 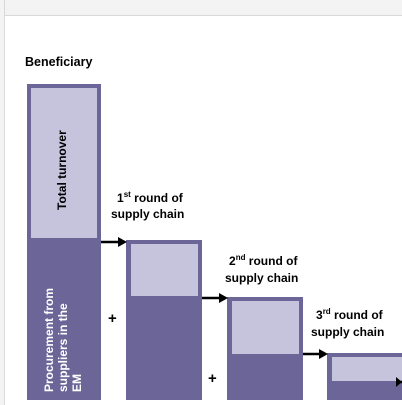 I want to click on beneficiary-title: Beneficiary, so click(x=59, y=62).